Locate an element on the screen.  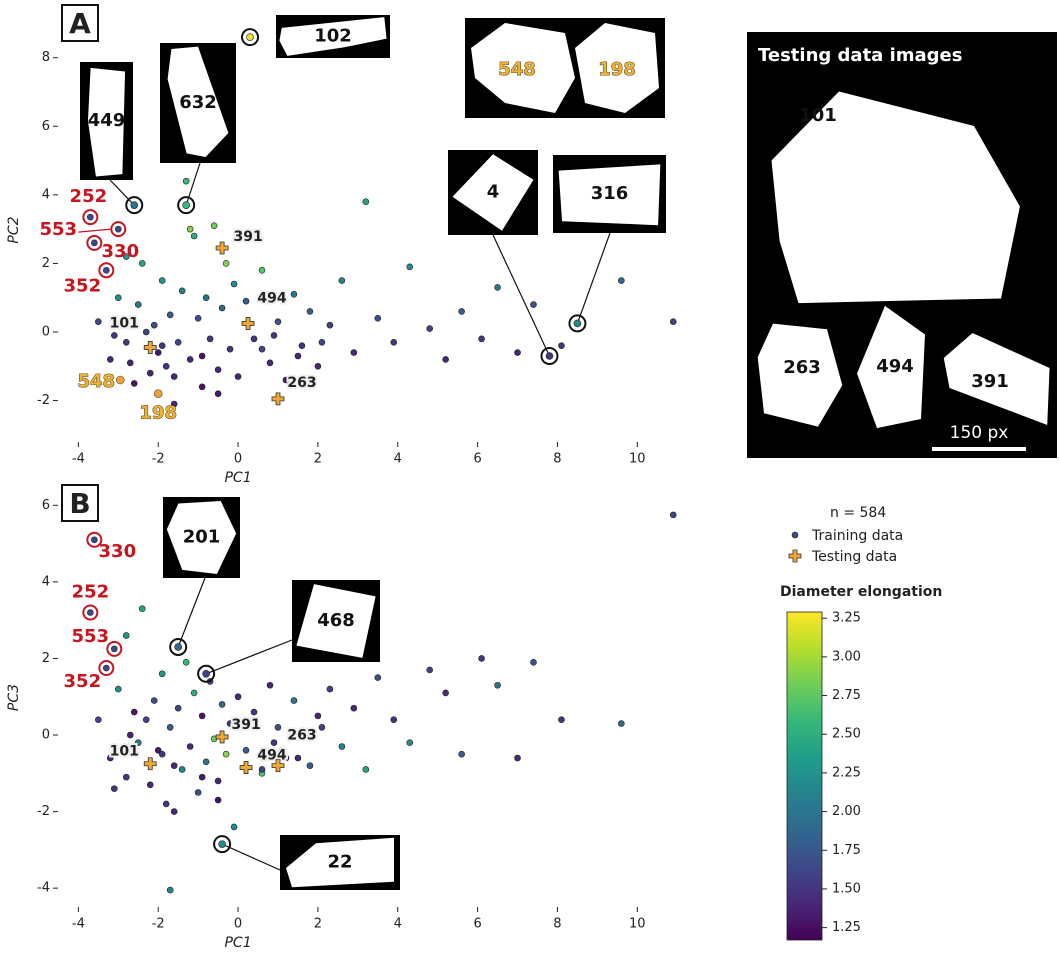
panel-label: B is located at coordinates (79, 503).